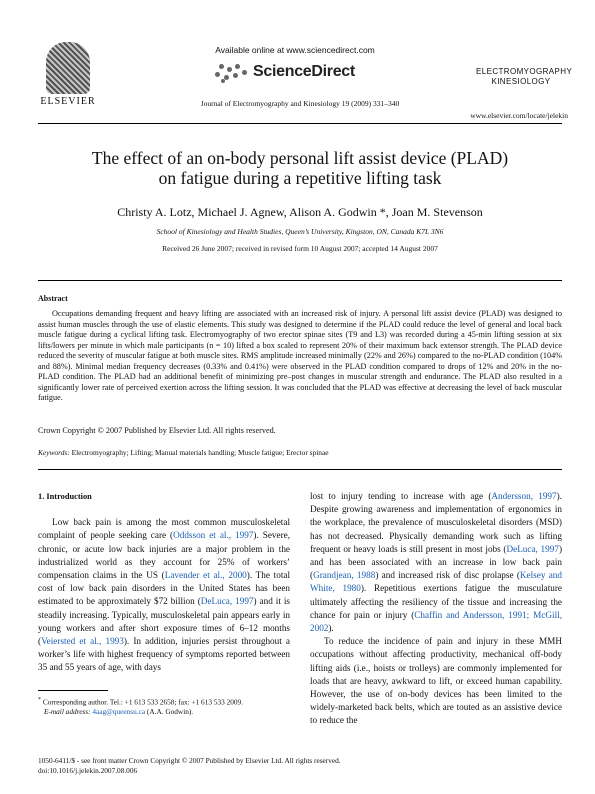 The height and width of the screenshot is (794, 595). I want to click on elsevier-logo: ELSEVIER, so click(68, 75).